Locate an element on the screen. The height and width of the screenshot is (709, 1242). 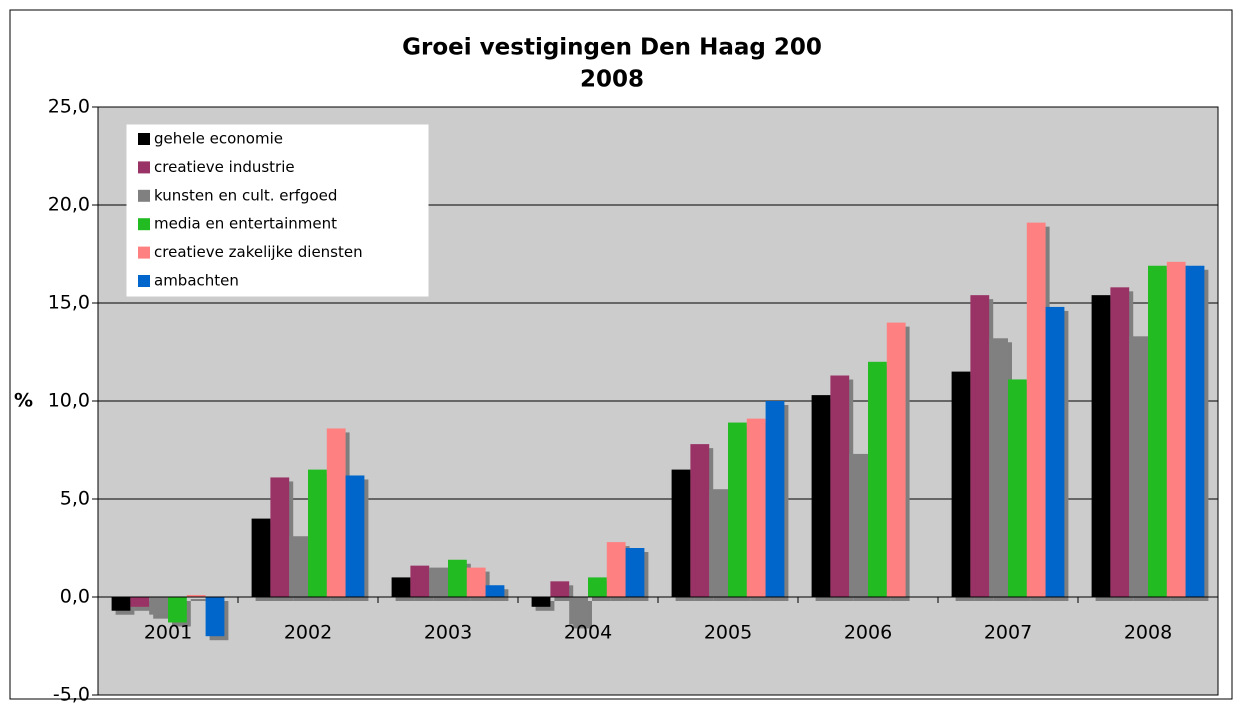
legend-label: creatieve industrie is located at coordinates (224, 167).